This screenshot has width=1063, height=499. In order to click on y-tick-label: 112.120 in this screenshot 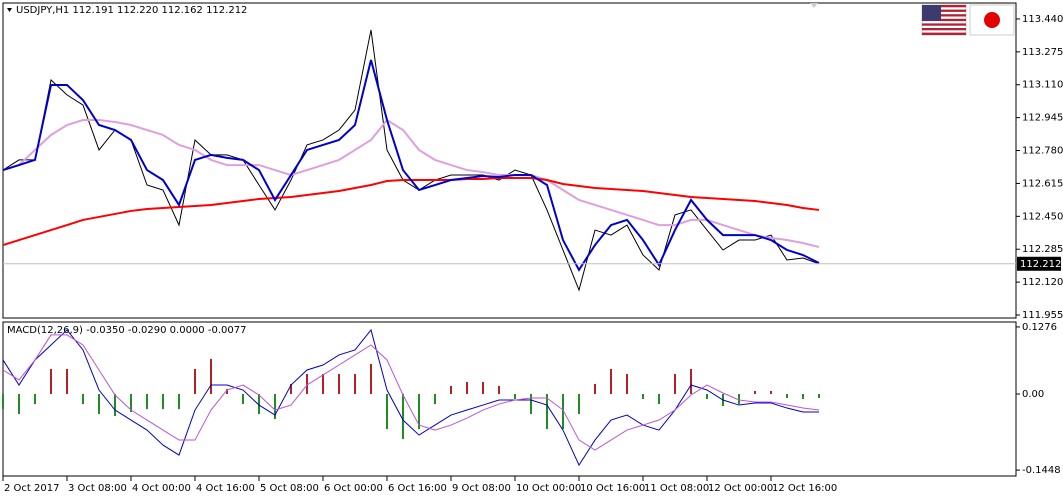, I will do `click(1042, 282)`.